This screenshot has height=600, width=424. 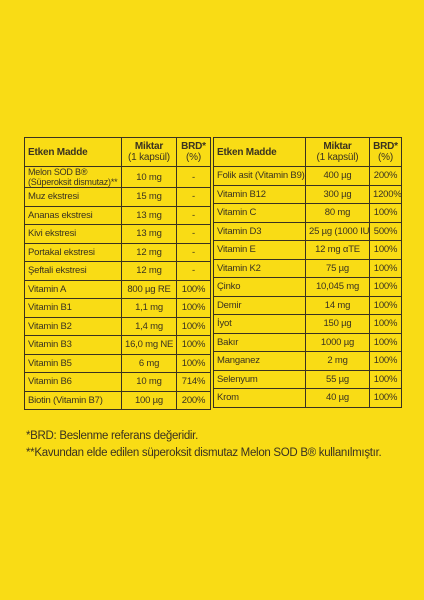 I want to click on ingredient-amount: 400 µg, so click(x=337, y=176).